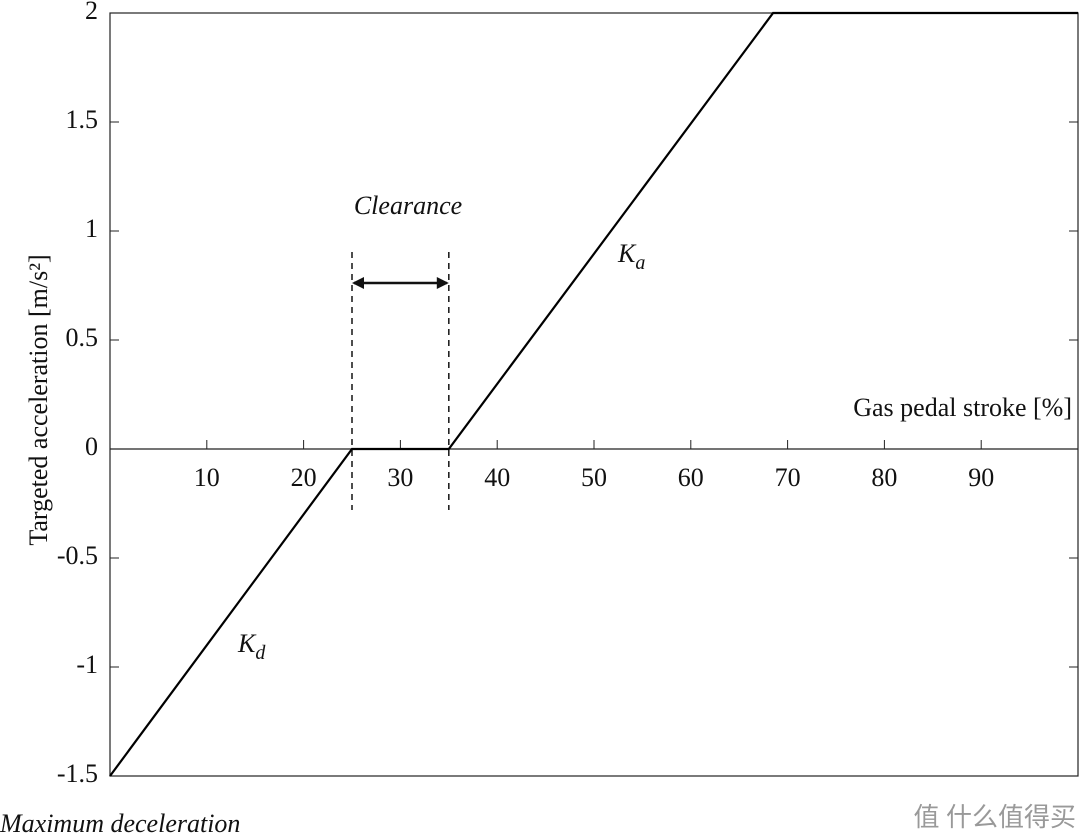 This screenshot has width=1080, height=839. What do you see at coordinates (91, 12) in the screenshot?
I see `y-tick-label: 2` at bounding box center [91, 12].